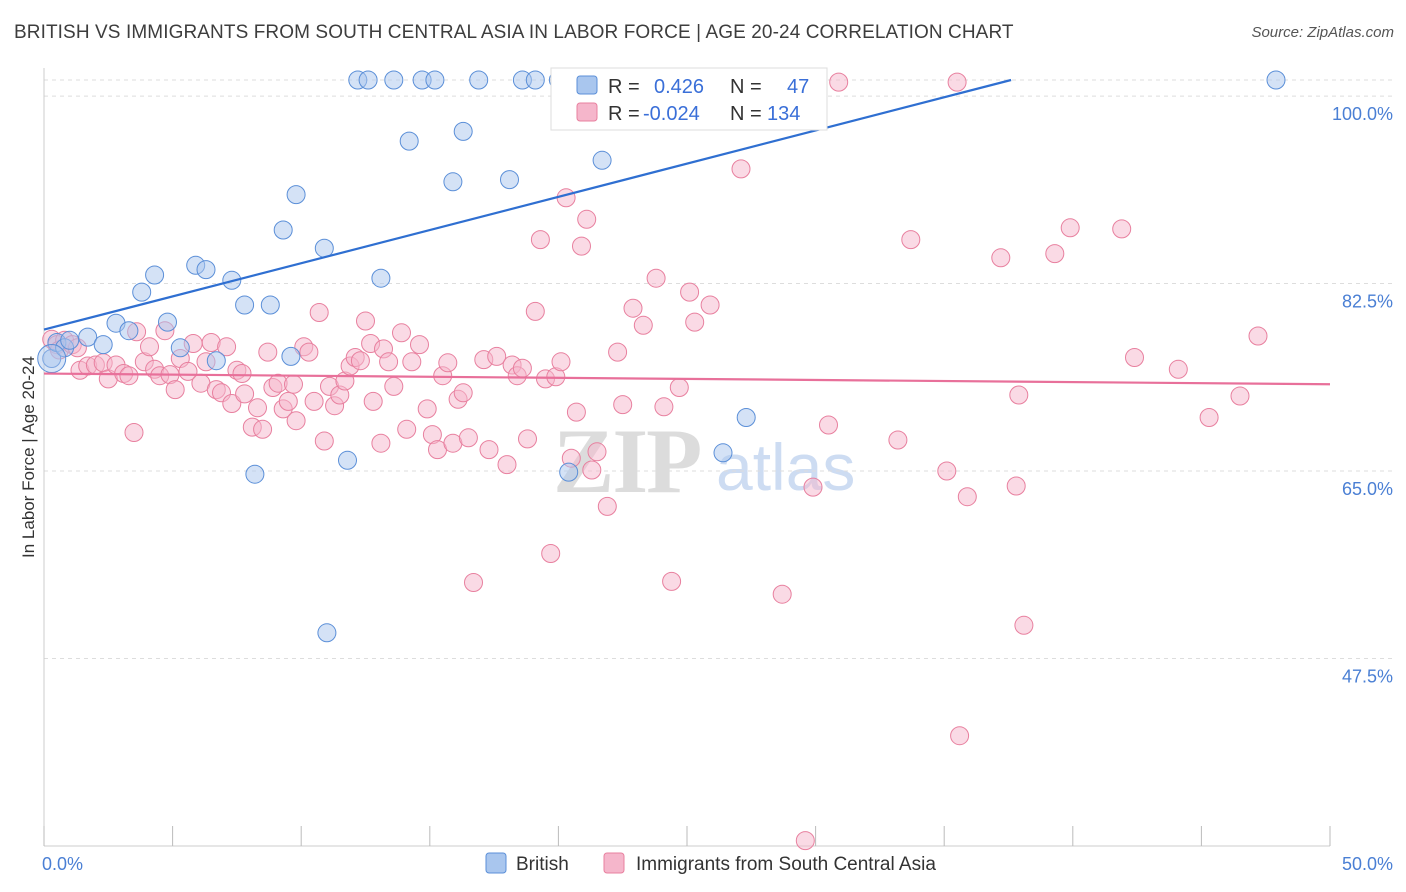 The width and height of the screenshot is (1406, 892). Describe the element at coordinates (587, 112) in the screenshot. I see `legend-swatch-immigrants` at that location.